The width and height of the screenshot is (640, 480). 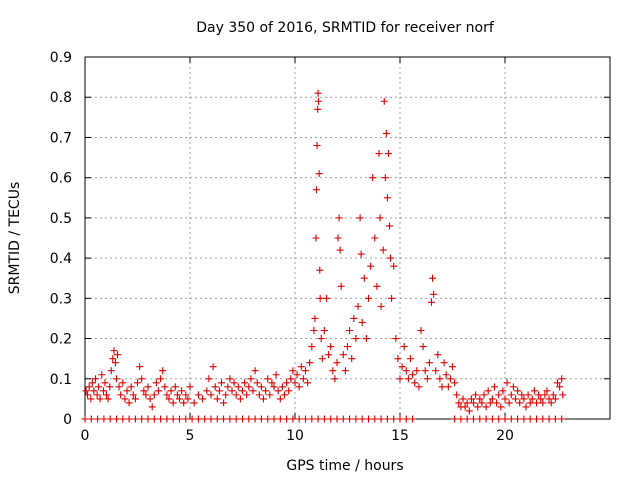 What do you see at coordinates (295, 436) in the screenshot?
I see `x-tick-label: 10` at bounding box center [295, 436].